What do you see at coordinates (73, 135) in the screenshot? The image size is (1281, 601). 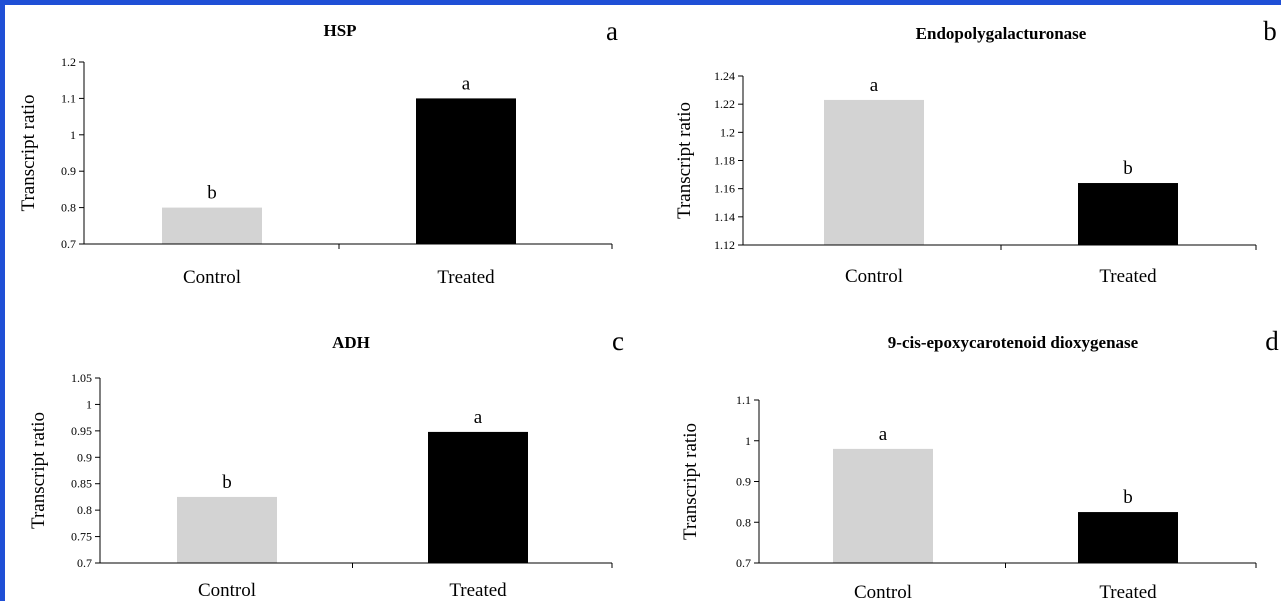 I see `y-tick-label-a-3: 1` at bounding box center [73, 135].